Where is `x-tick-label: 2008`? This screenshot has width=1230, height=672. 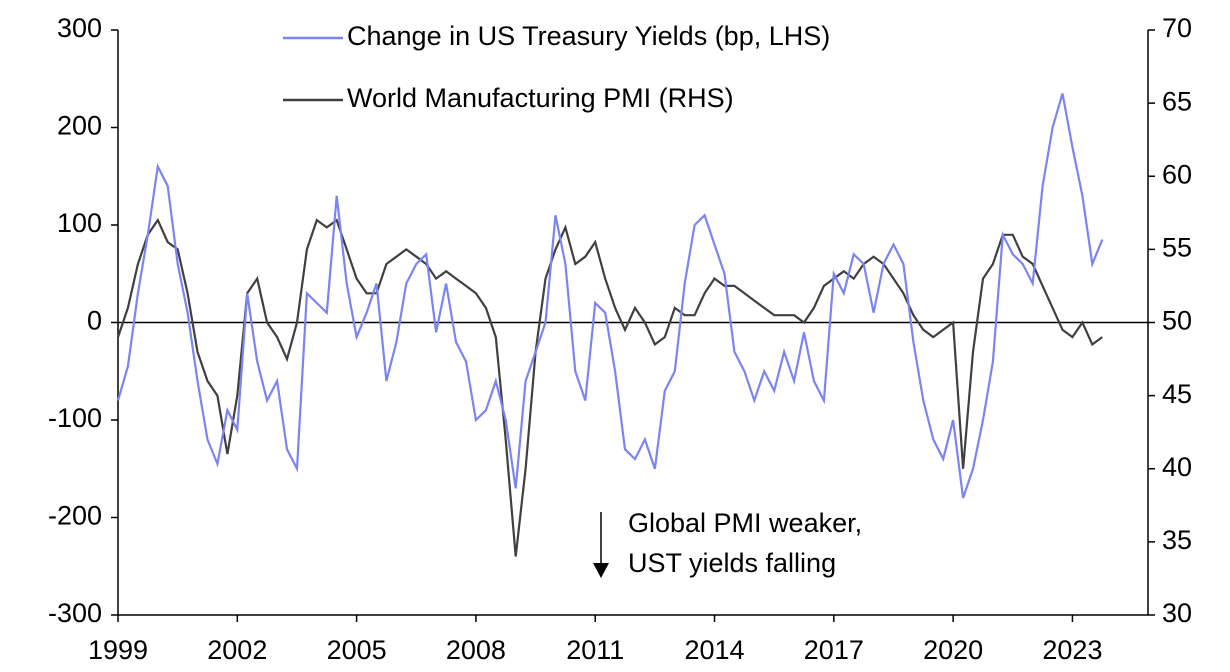
x-tick-label: 2008 is located at coordinates (476, 650).